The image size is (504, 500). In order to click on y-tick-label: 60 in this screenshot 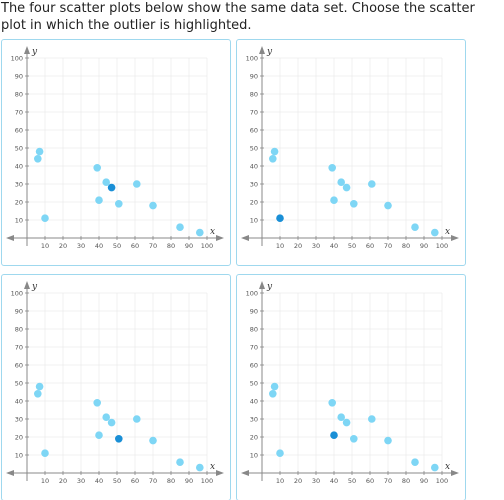, I will do `click(254, 130)`.